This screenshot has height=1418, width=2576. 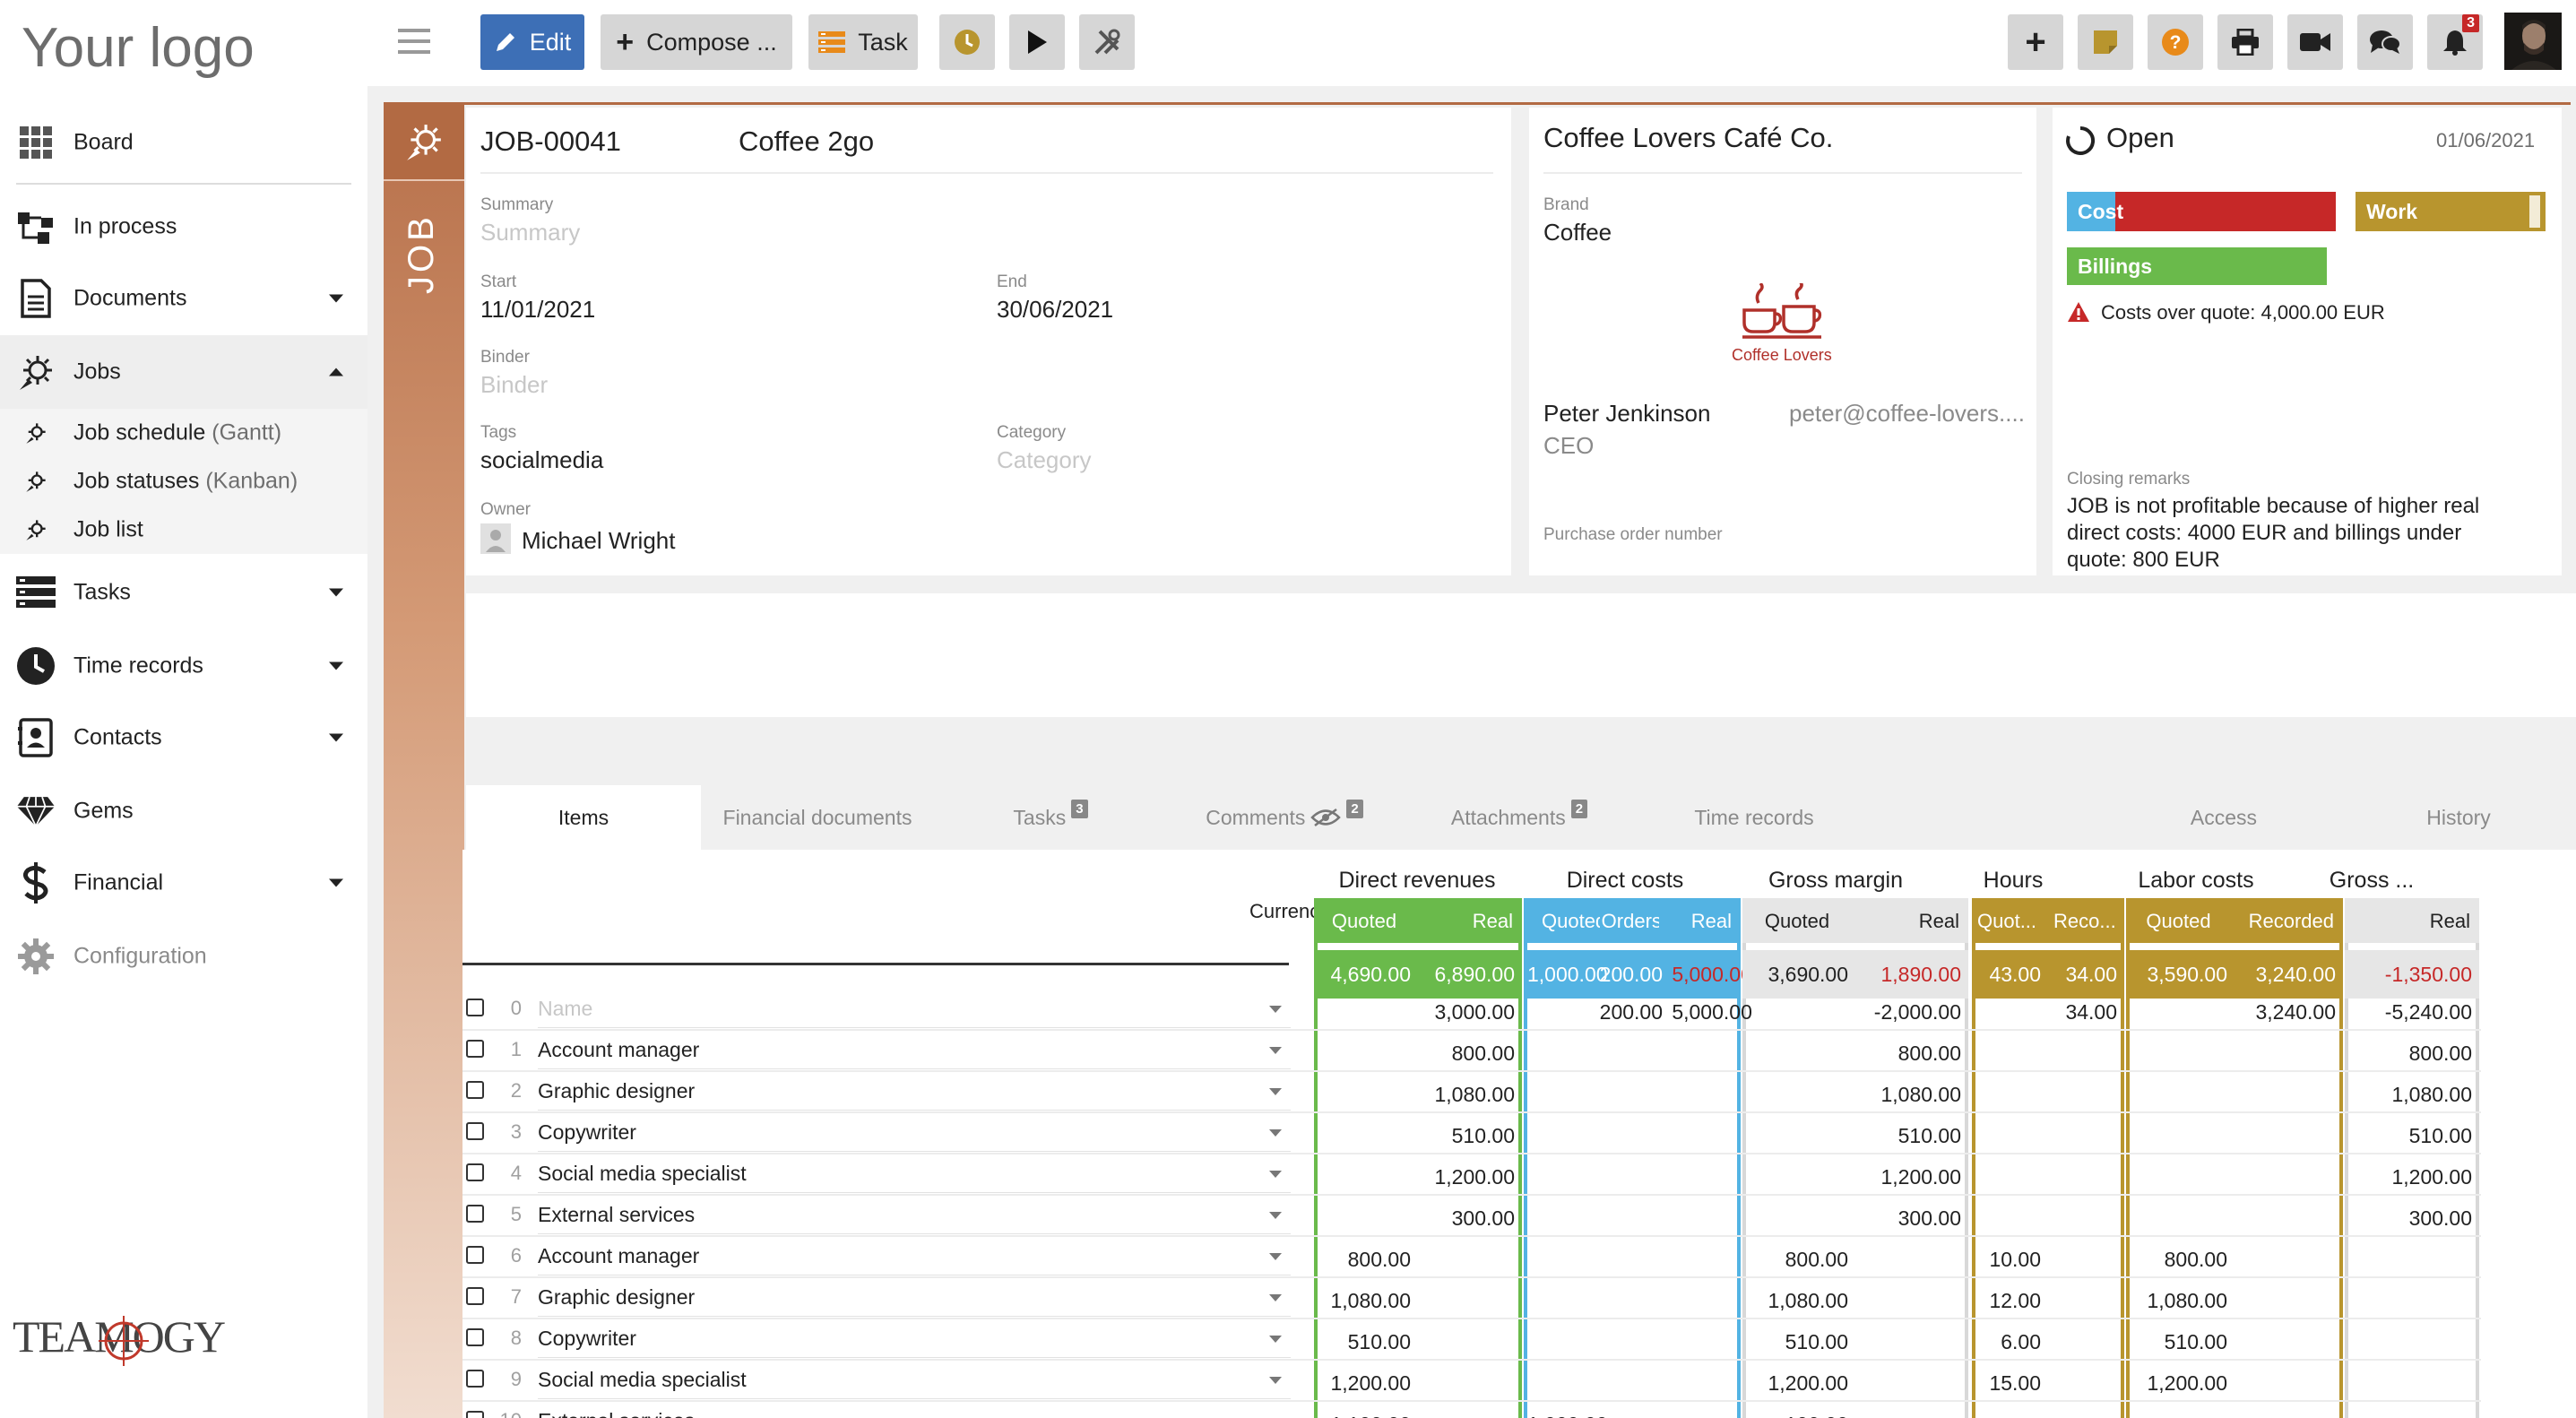 What do you see at coordinates (1754, 817) in the screenshot?
I see `tab-time-records: Time records` at bounding box center [1754, 817].